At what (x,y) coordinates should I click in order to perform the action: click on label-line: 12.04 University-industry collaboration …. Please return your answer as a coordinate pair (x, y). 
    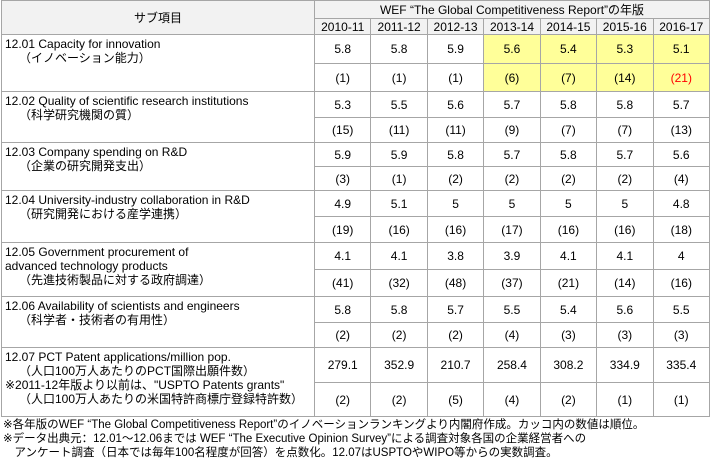
    Looking at the image, I should click on (127, 200).